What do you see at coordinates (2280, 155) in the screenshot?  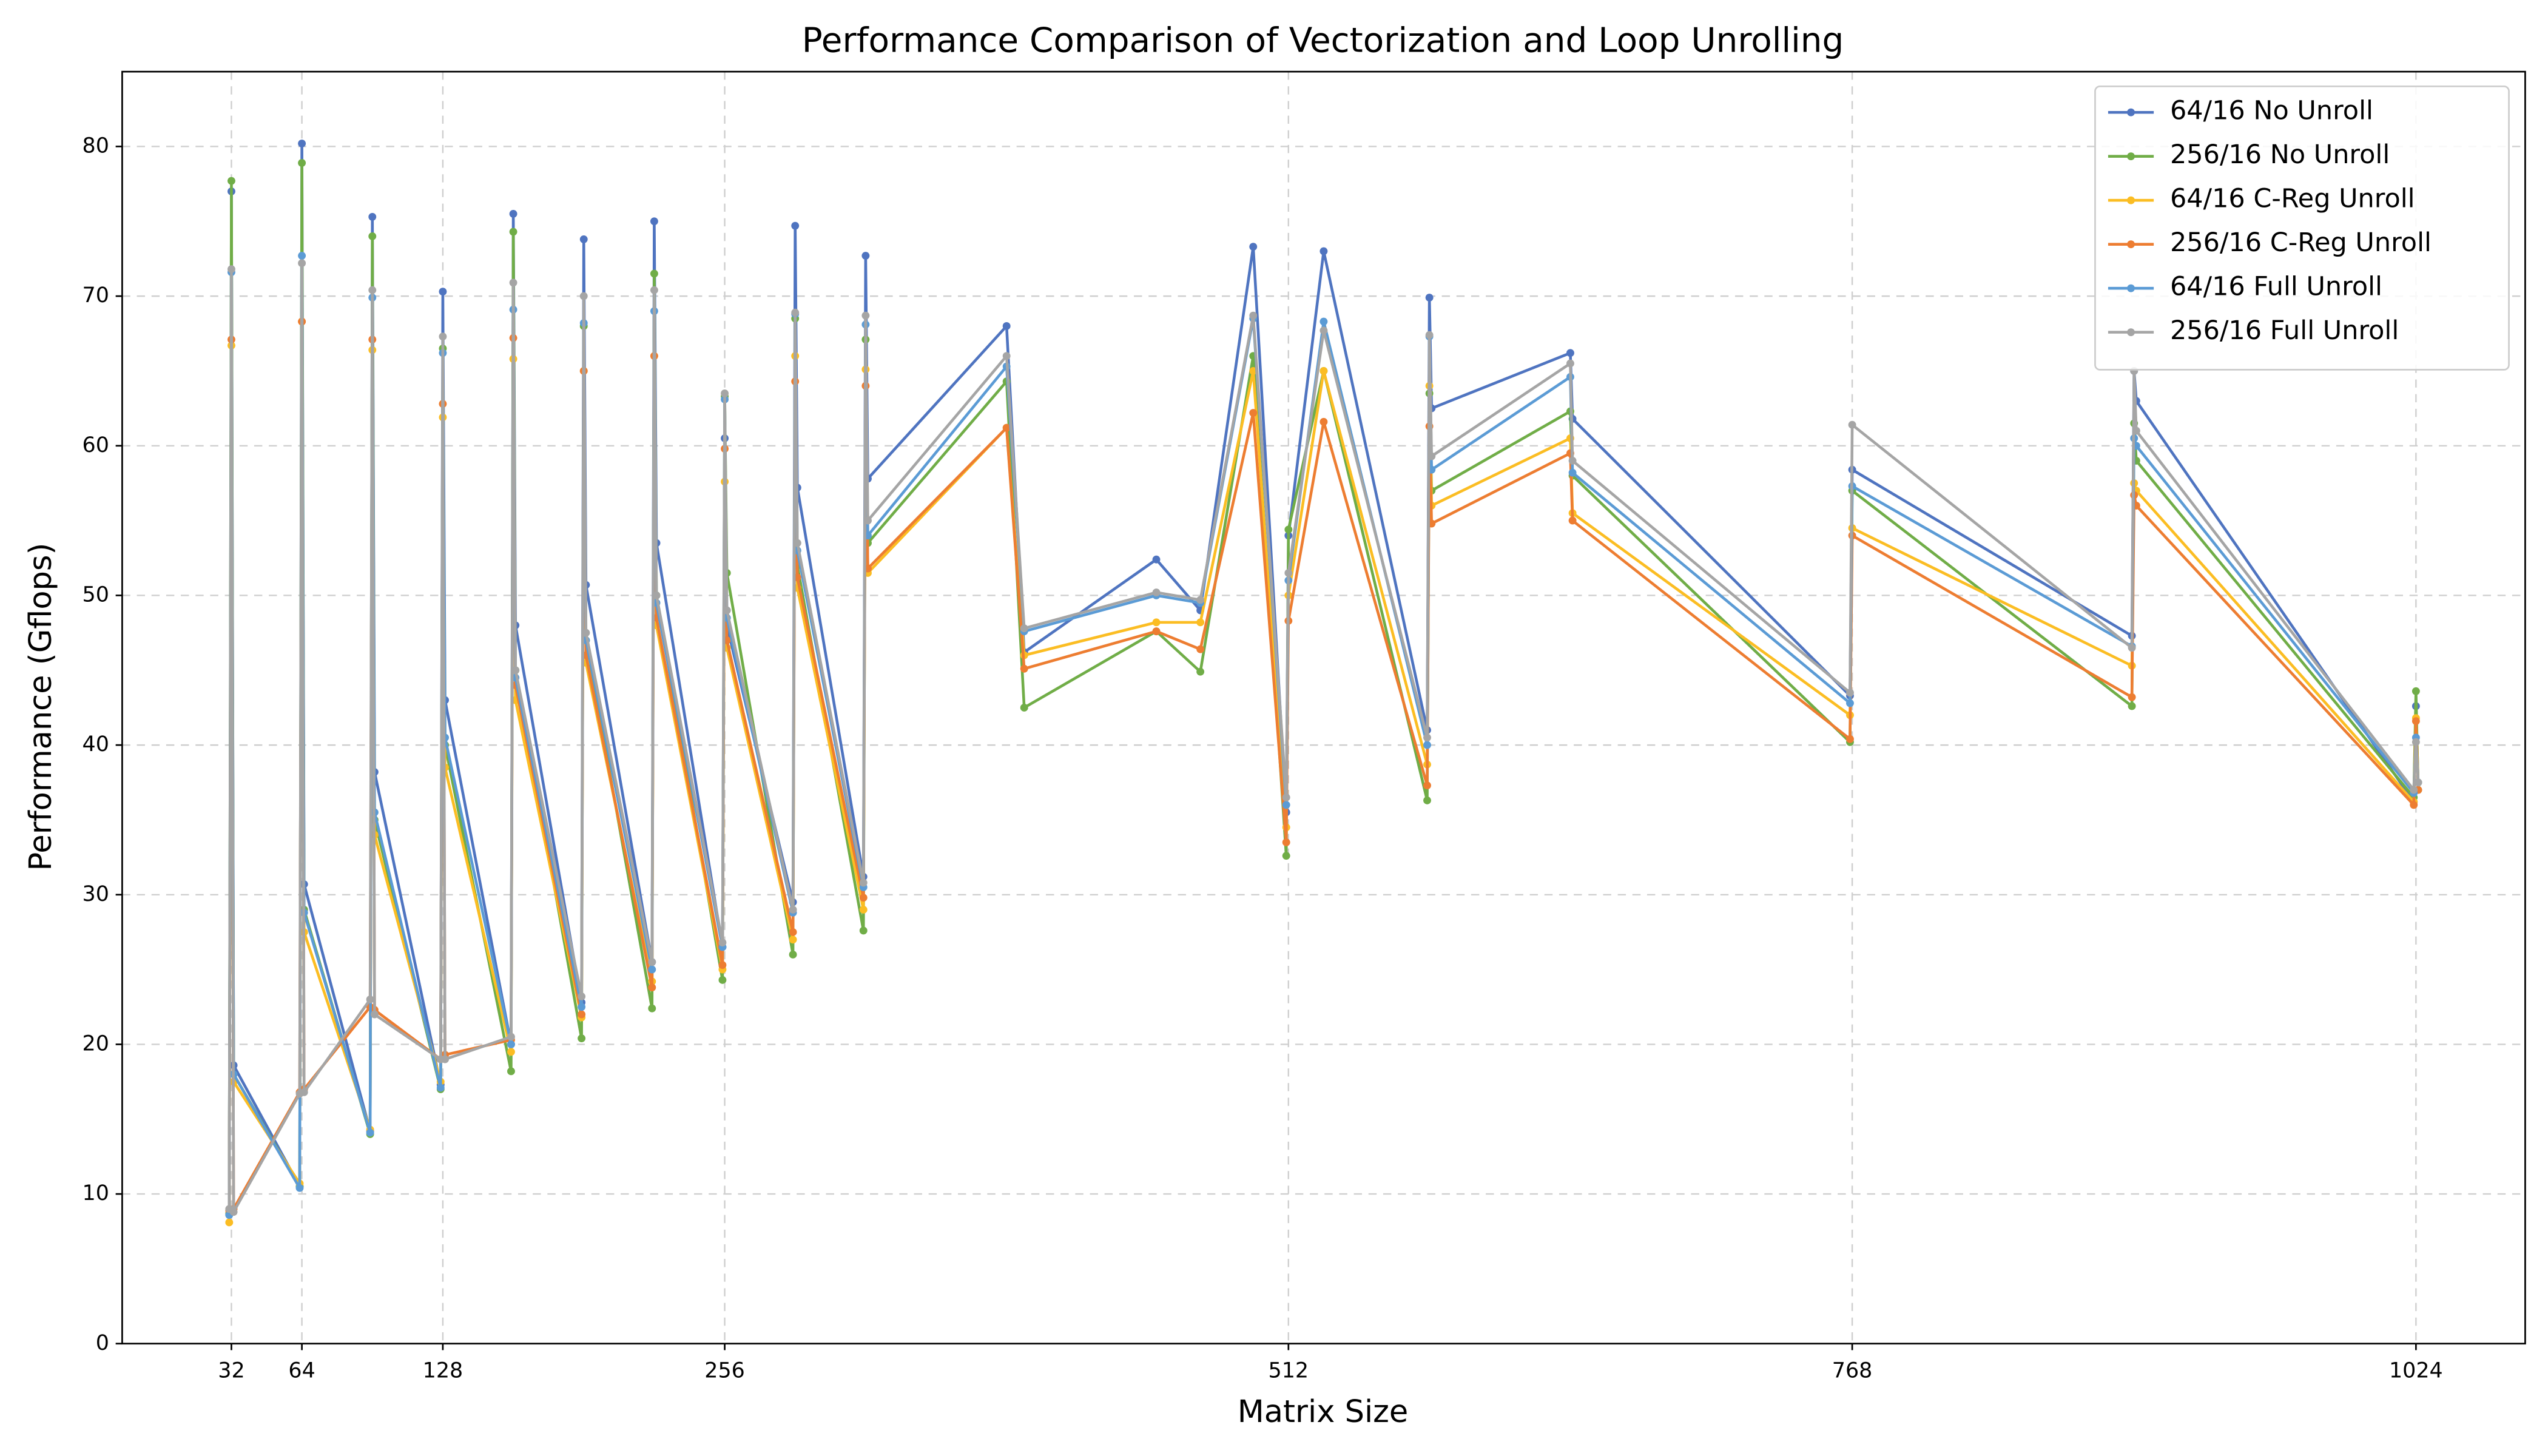 I see `legend-label: 256/16 No Unroll` at bounding box center [2280, 155].